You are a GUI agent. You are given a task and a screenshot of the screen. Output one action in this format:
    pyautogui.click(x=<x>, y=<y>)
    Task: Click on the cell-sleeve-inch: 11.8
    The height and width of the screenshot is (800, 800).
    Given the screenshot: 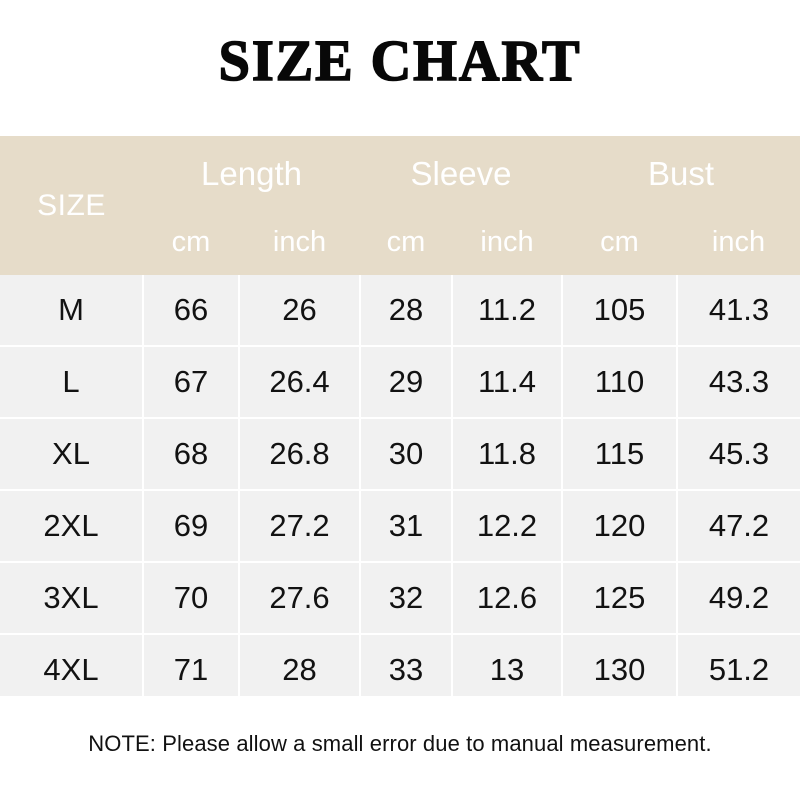 What is the action you would take?
    pyautogui.click(x=507, y=454)
    